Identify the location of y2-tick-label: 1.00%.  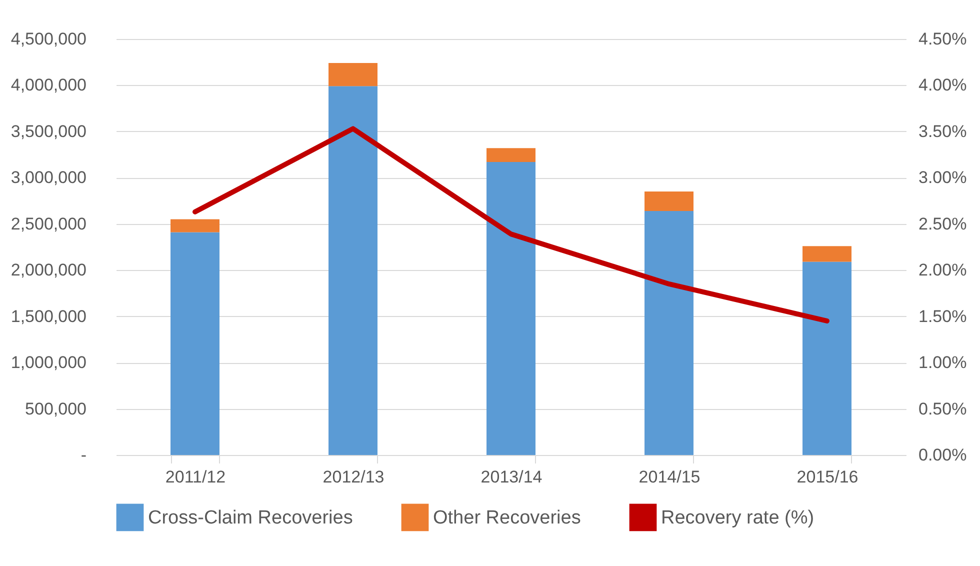
(942, 362).